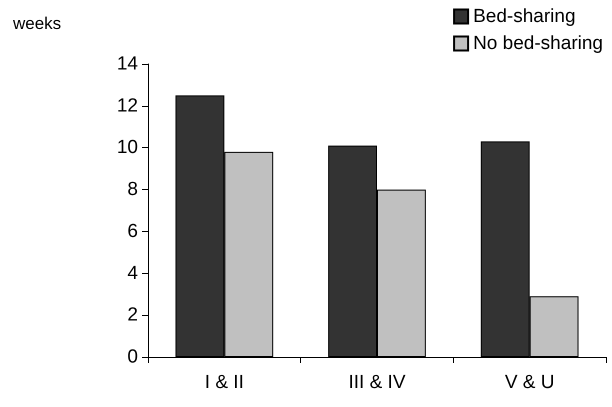 Image resolution: width=612 pixels, height=407 pixels. I want to click on legend-label: Bed-sharing, so click(524, 16).